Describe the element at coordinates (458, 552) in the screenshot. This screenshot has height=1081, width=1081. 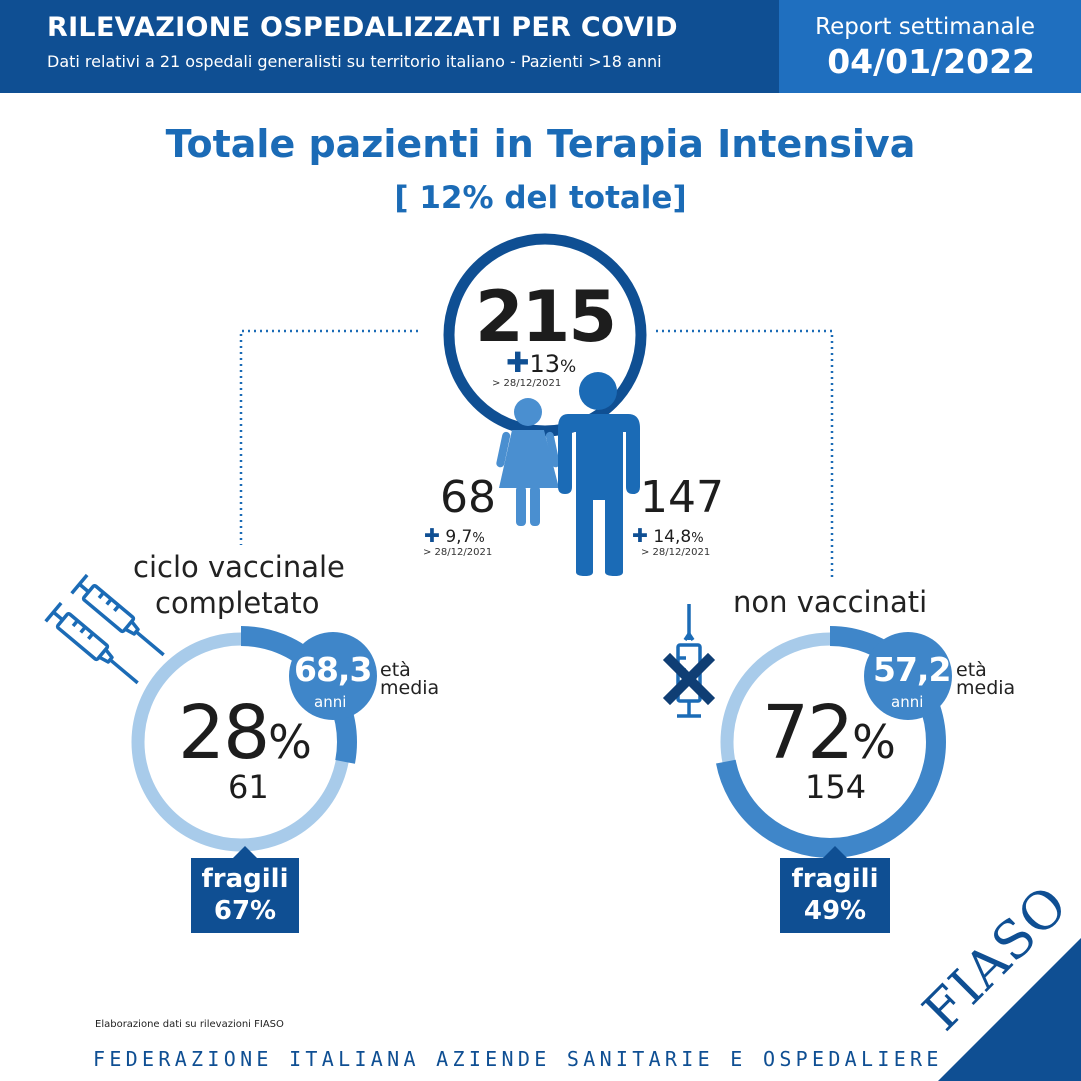
I see `women-change-reference: > 28/12/2021` at that location.